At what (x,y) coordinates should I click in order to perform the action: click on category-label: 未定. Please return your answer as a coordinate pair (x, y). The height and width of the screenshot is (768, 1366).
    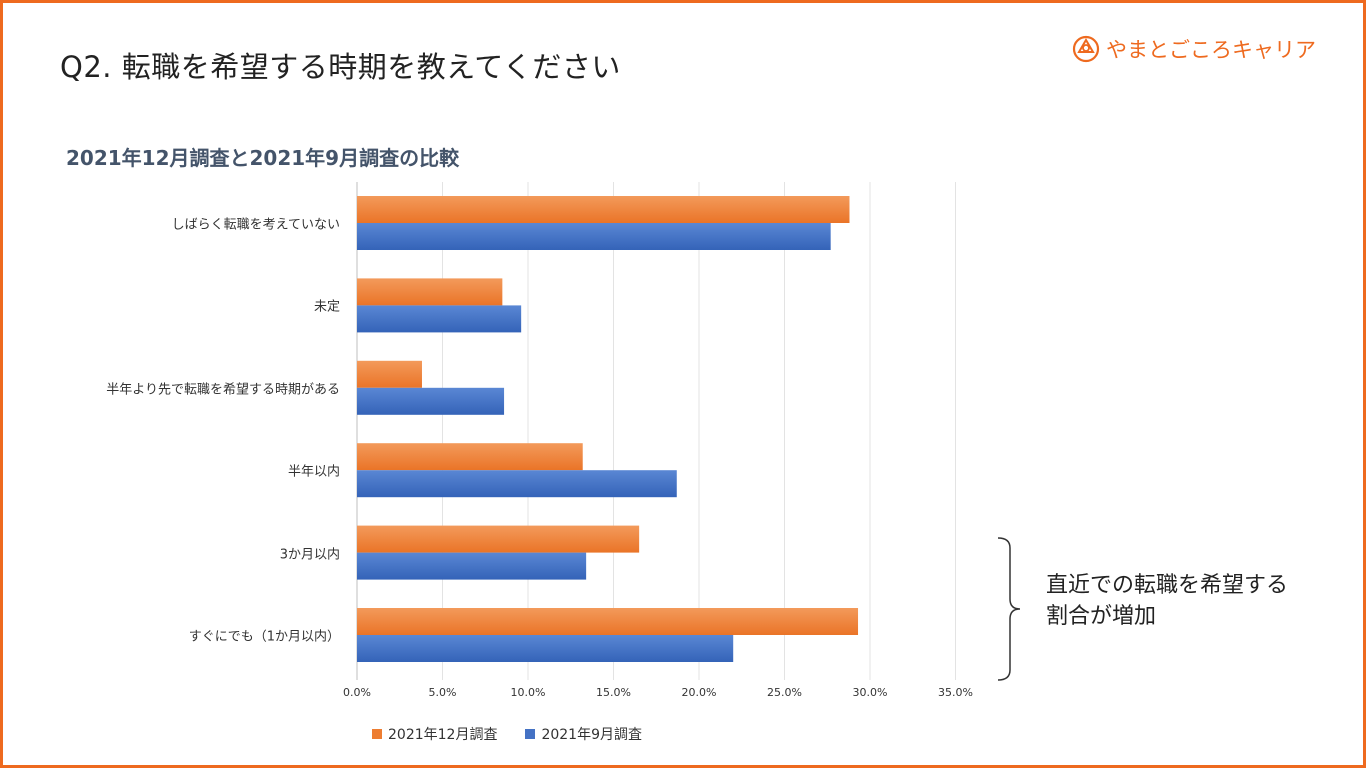
    Looking at the image, I should click on (326, 307).